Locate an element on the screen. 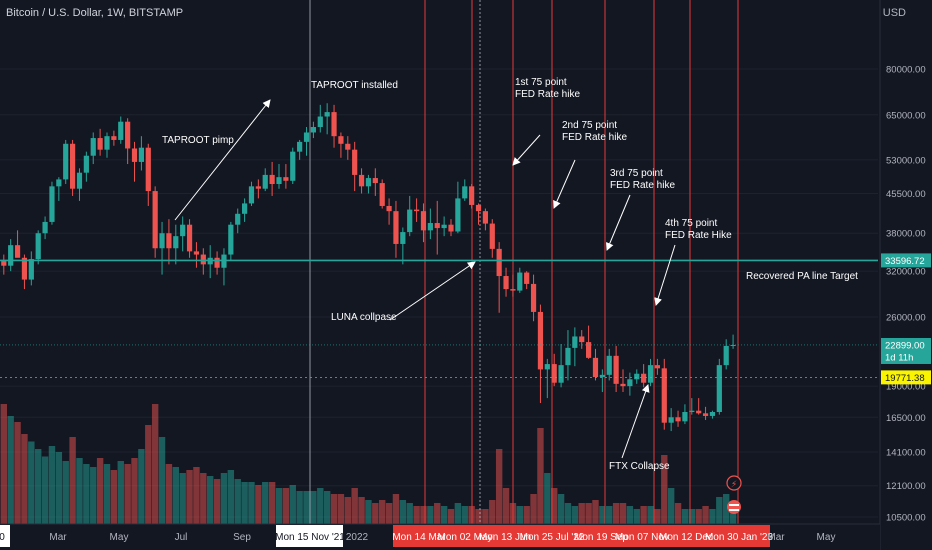  y-tick-label: 14100.00 is located at coordinates (906, 452).